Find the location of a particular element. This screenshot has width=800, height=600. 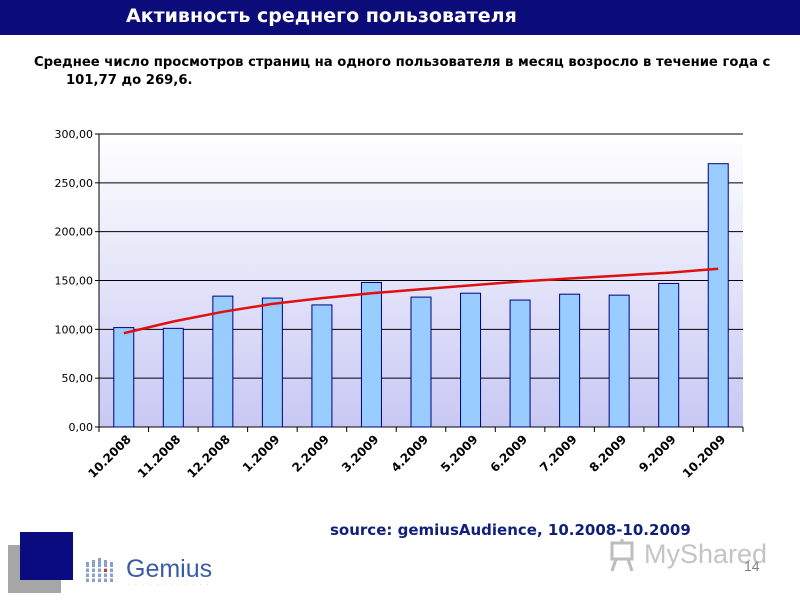

x-tick-label: 8.2009 is located at coordinates (608, 453).